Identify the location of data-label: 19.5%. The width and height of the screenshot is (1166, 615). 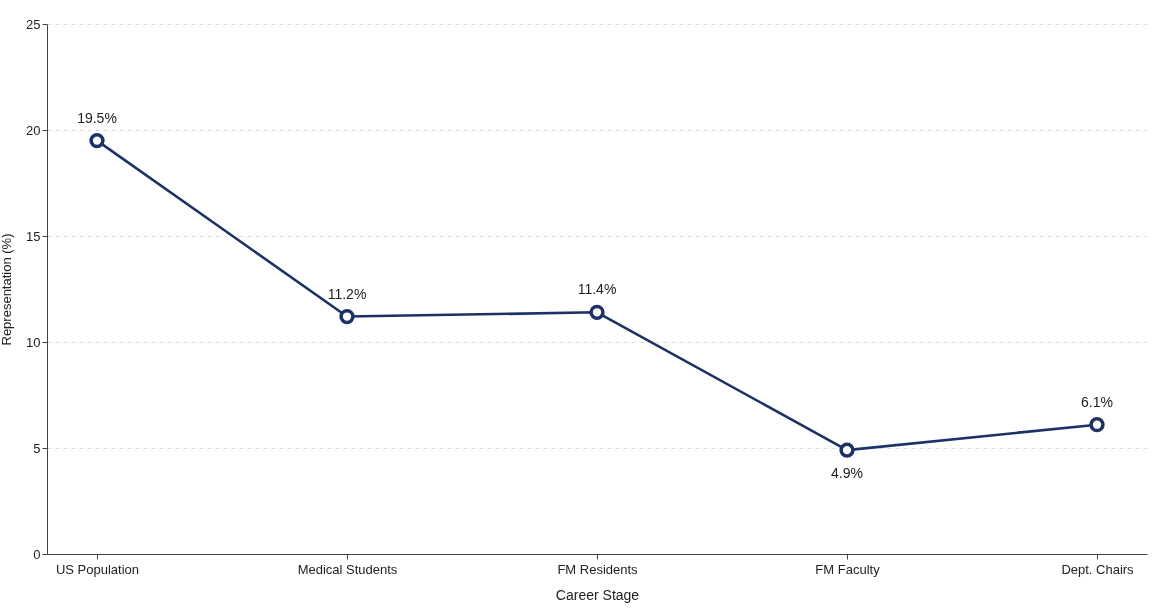
(97, 117).